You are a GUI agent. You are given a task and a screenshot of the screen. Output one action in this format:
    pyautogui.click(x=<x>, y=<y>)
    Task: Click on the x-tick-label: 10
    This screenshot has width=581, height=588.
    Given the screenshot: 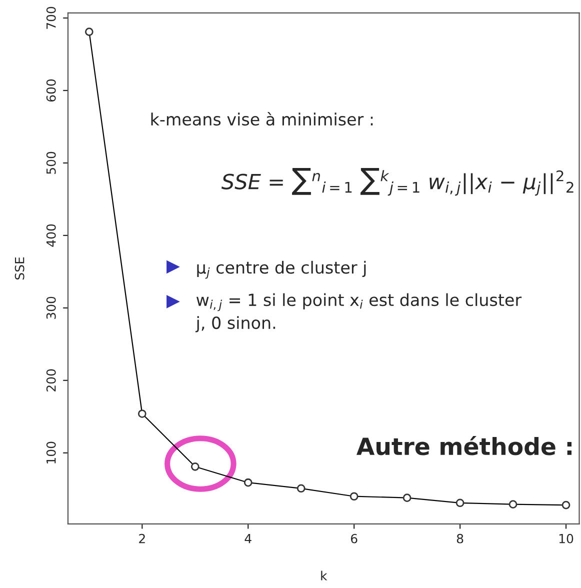 What is the action you would take?
    pyautogui.click(x=566, y=539)
    